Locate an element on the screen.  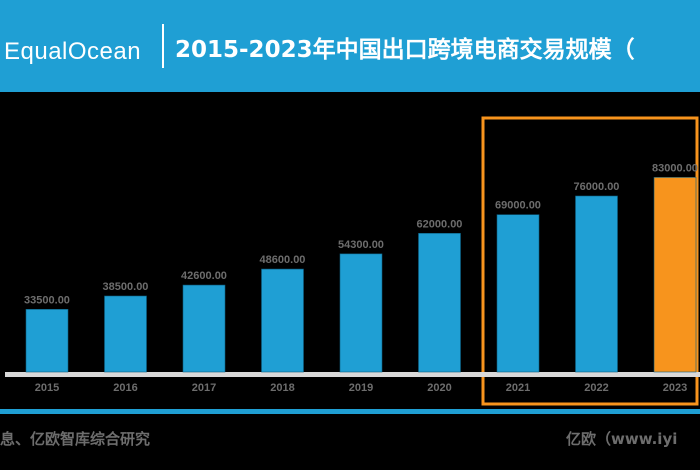
bar-2016 is located at coordinates (125, 334).